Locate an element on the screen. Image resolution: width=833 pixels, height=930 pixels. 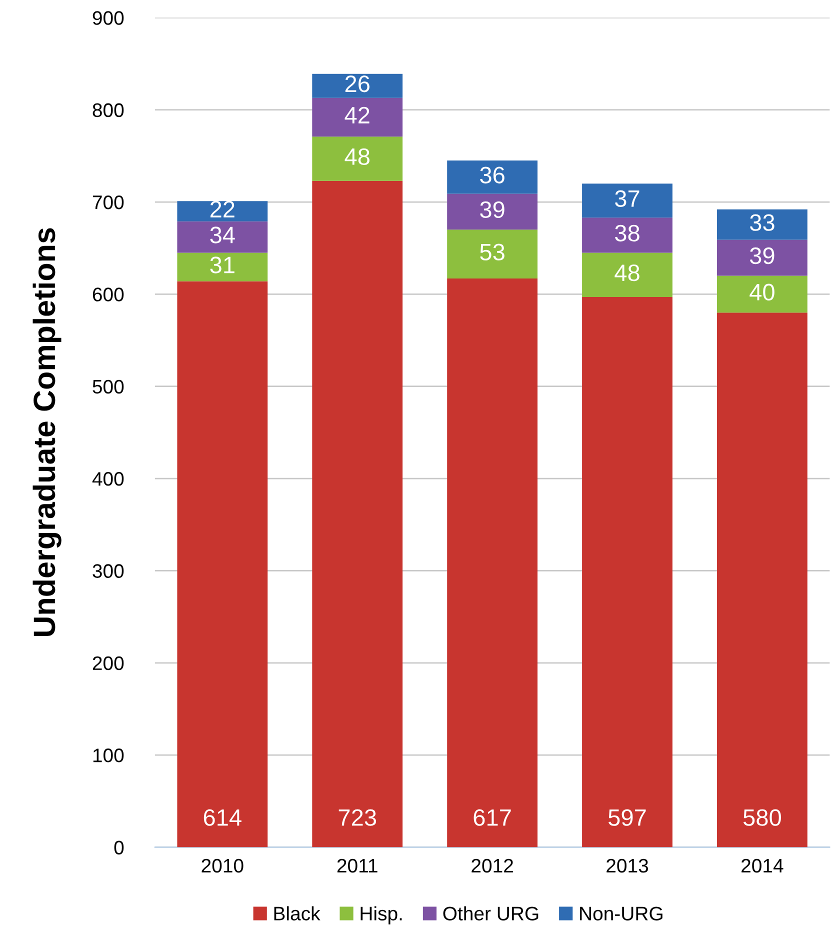
data-label: 580 is located at coordinates (762, 817).